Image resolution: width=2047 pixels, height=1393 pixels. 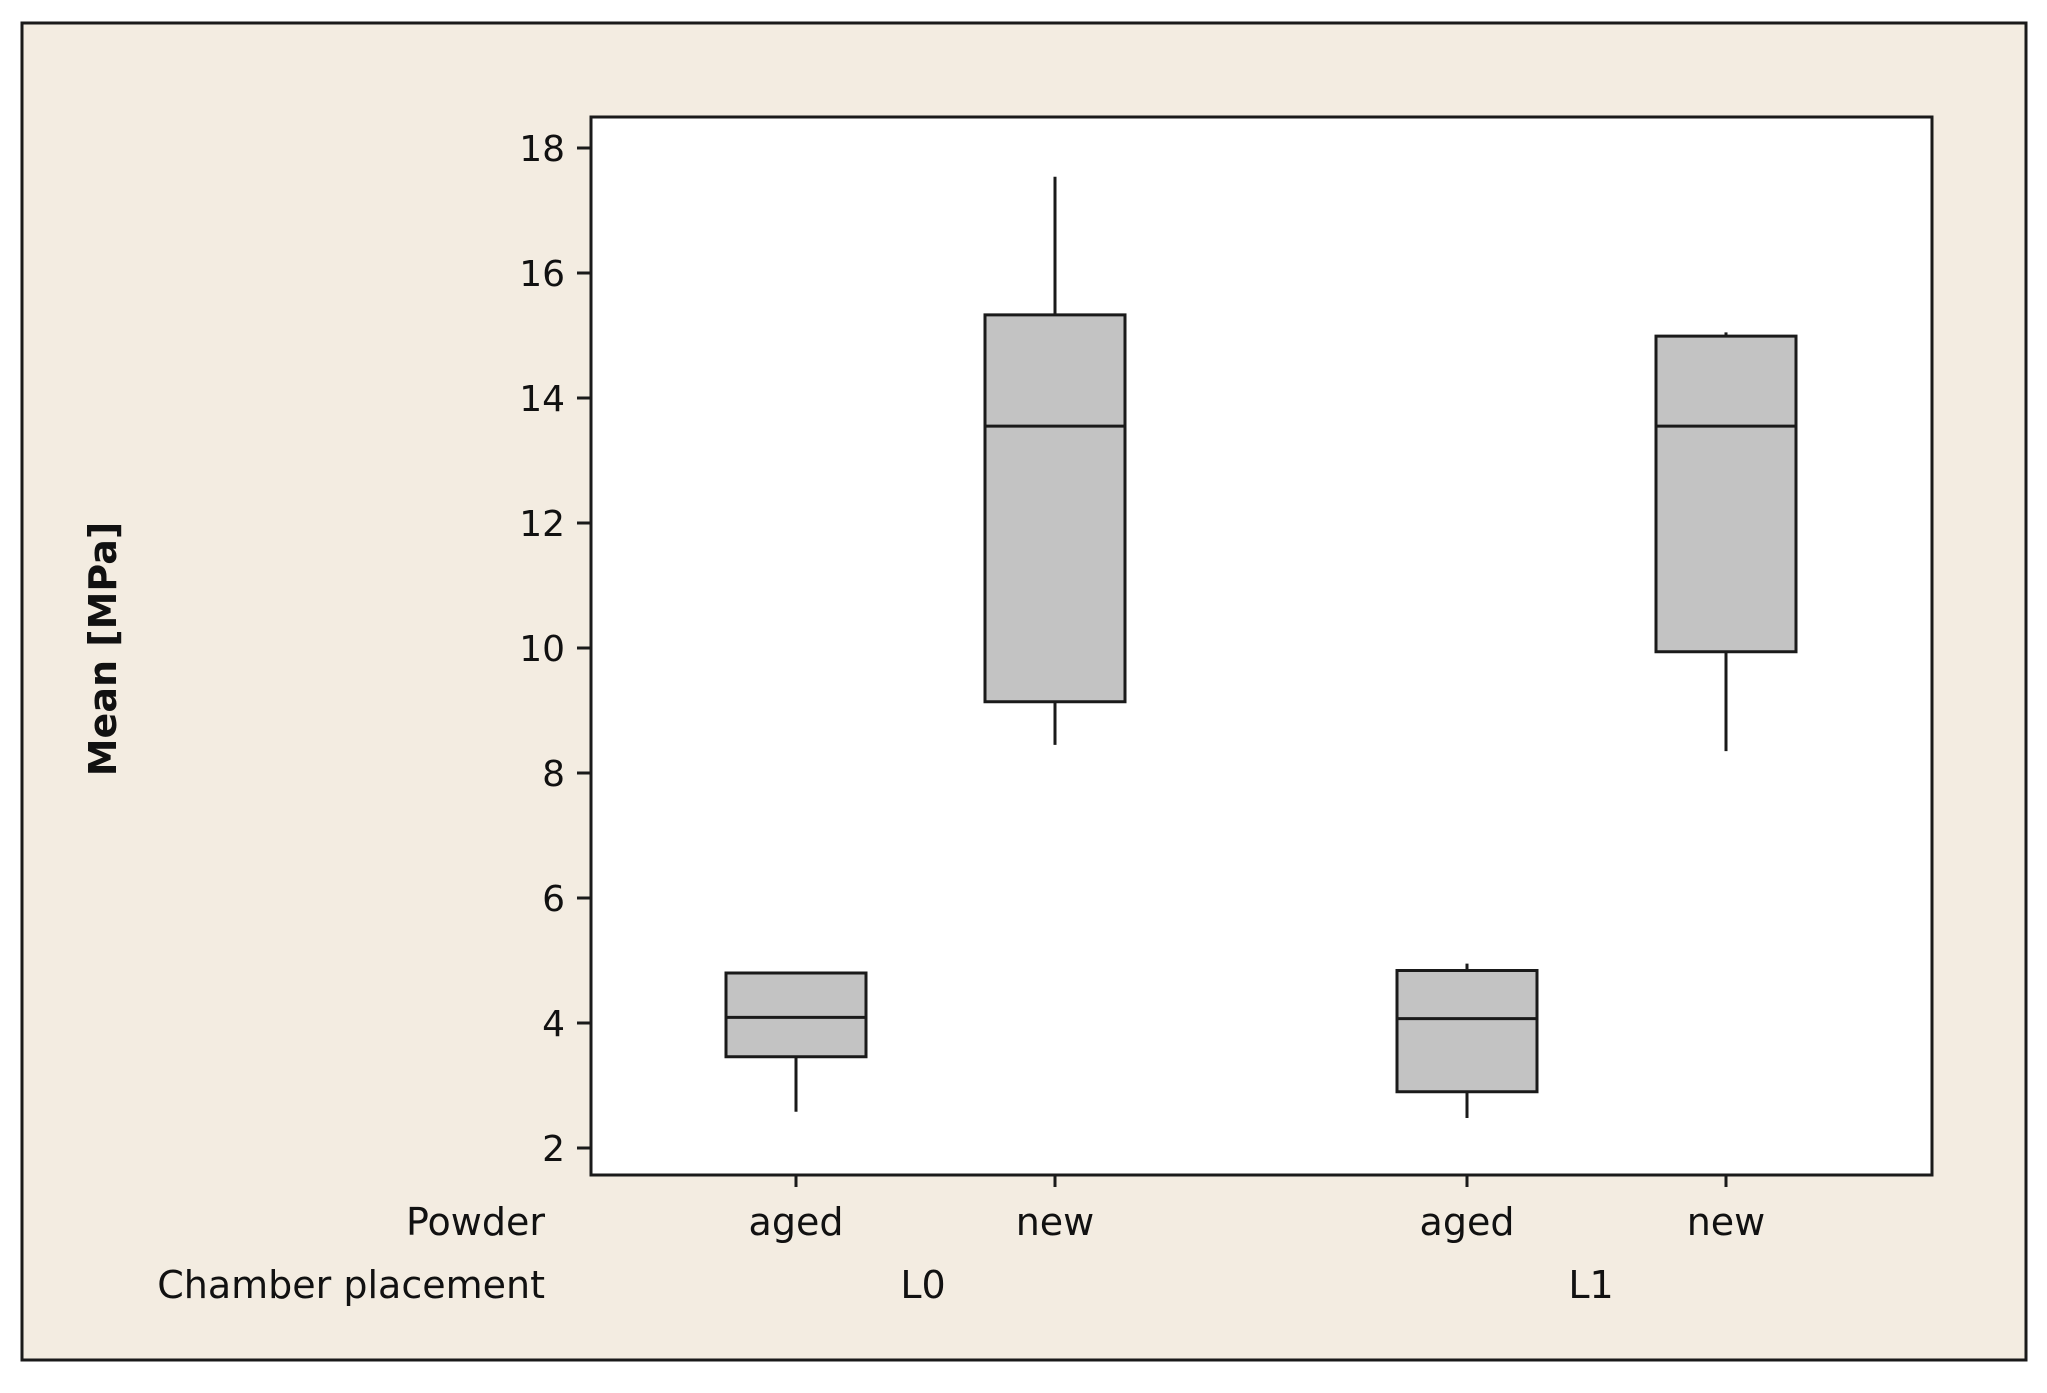 I want to click on group-label: L0, so click(x=922, y=1285).